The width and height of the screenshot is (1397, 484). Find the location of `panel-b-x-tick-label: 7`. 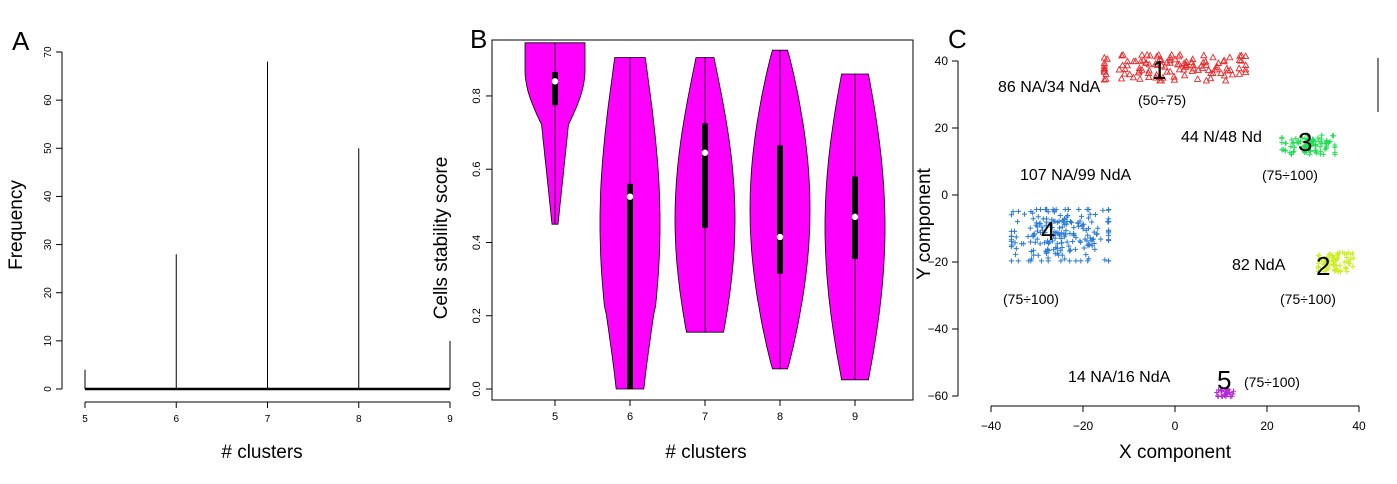

panel-b-x-tick-label: 7 is located at coordinates (705, 417).